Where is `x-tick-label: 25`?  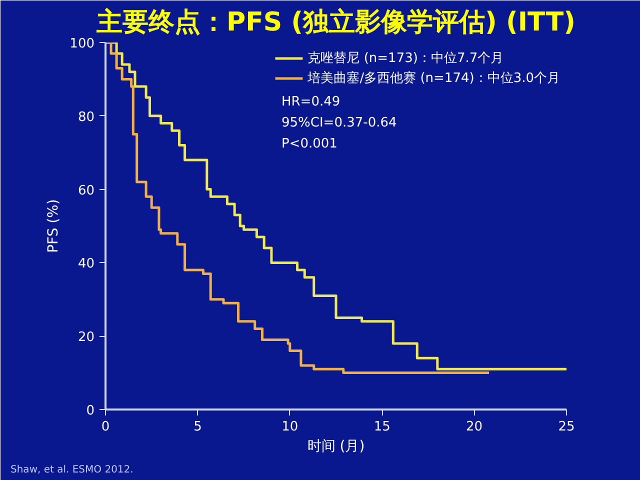 x-tick-label: 25 is located at coordinates (566, 427).